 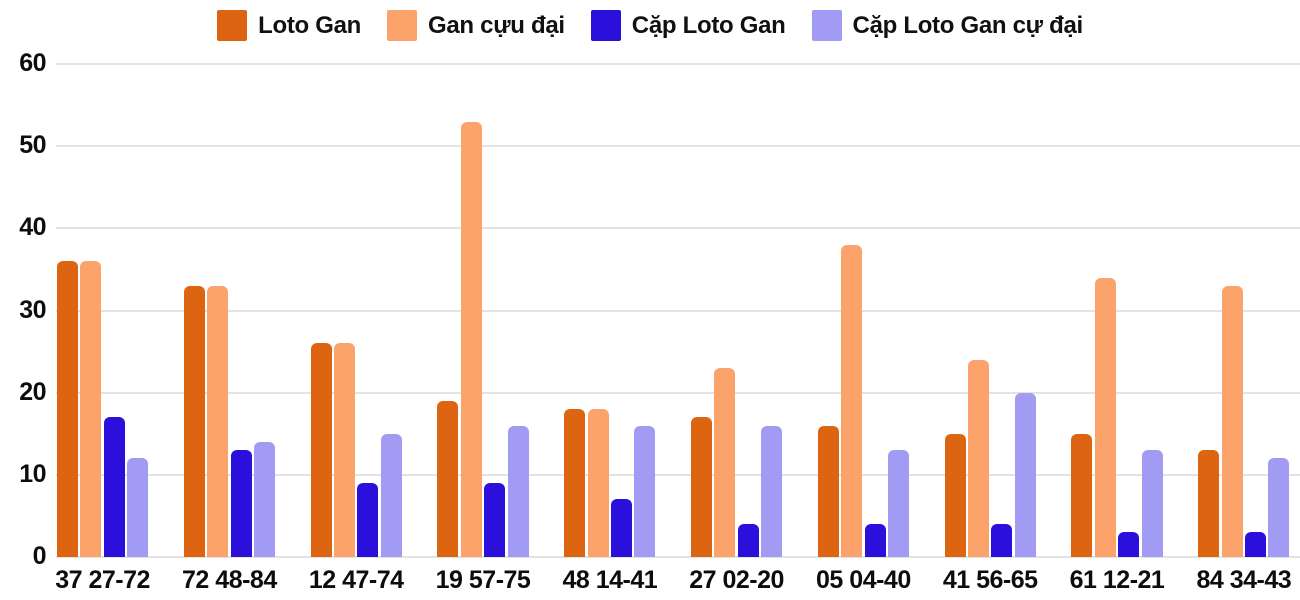 What do you see at coordinates (483, 580) in the screenshot?
I see `x-axis-label: 19 57-75` at bounding box center [483, 580].